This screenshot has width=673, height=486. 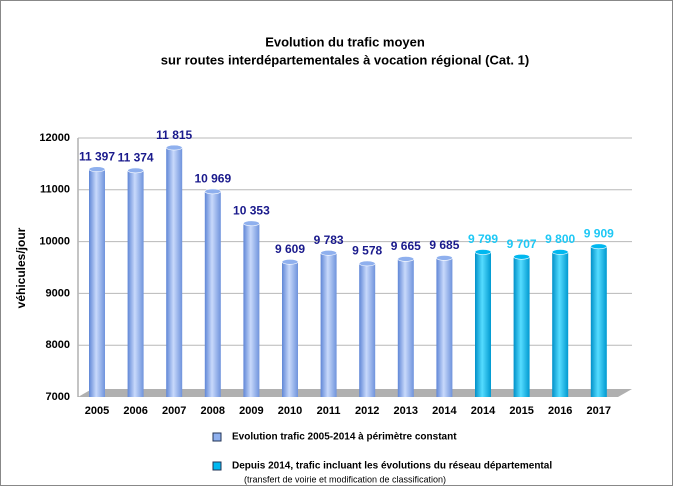 I want to click on value-label: 11 374, so click(x=136, y=158).